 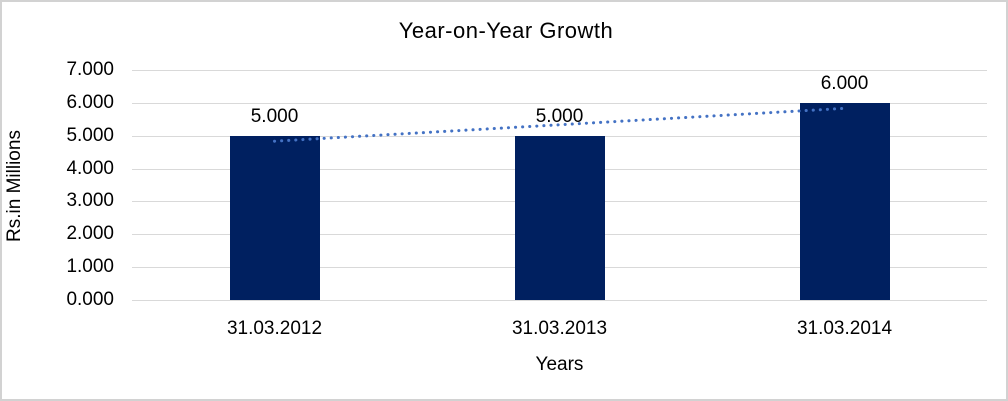 What do you see at coordinates (90, 201) in the screenshot?
I see `y-tick-label: 3.000` at bounding box center [90, 201].